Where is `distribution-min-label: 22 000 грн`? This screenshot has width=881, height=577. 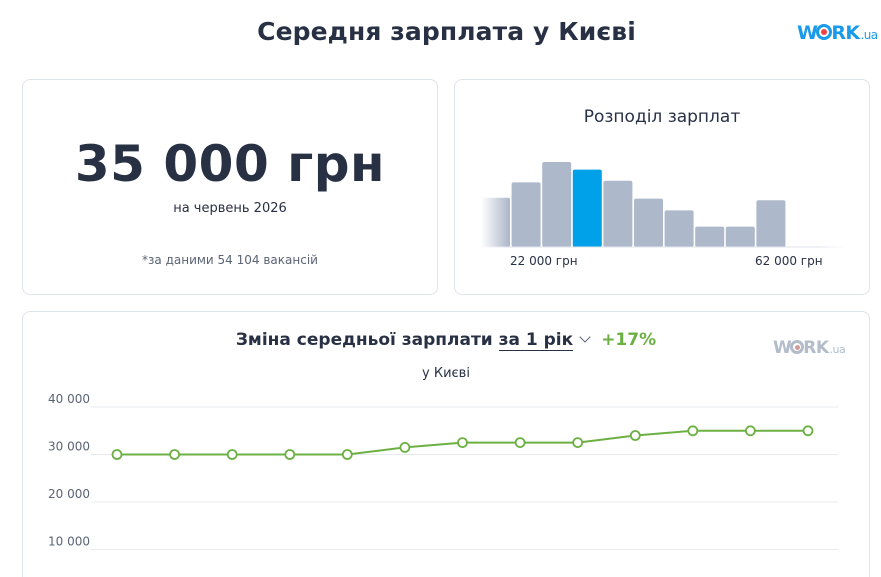 distribution-min-label: 22 000 грн is located at coordinates (544, 261).